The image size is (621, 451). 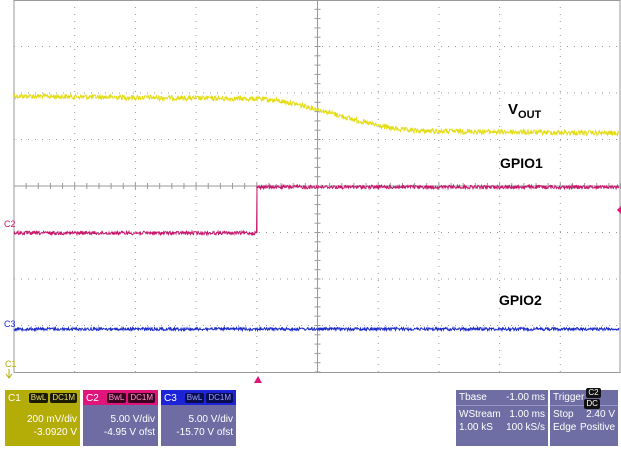 What do you see at coordinates (132, 419) in the screenshot?
I see `channel-2-scale: 5.00 V/div` at bounding box center [132, 419].